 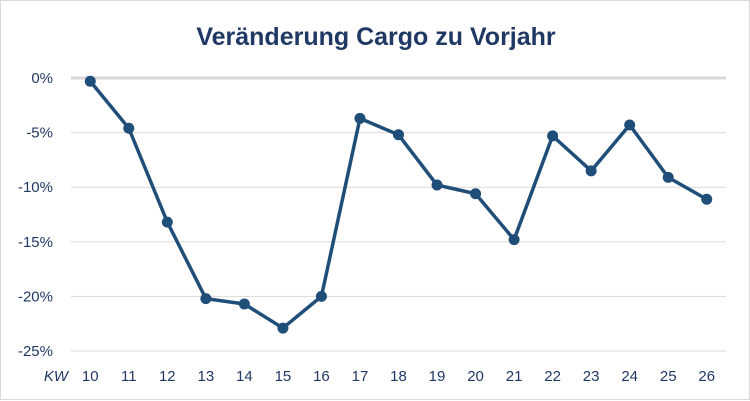 I want to click on y-axis-ticks: 0% -5% -10% -15% -20% -25%, so click(x=35, y=215).